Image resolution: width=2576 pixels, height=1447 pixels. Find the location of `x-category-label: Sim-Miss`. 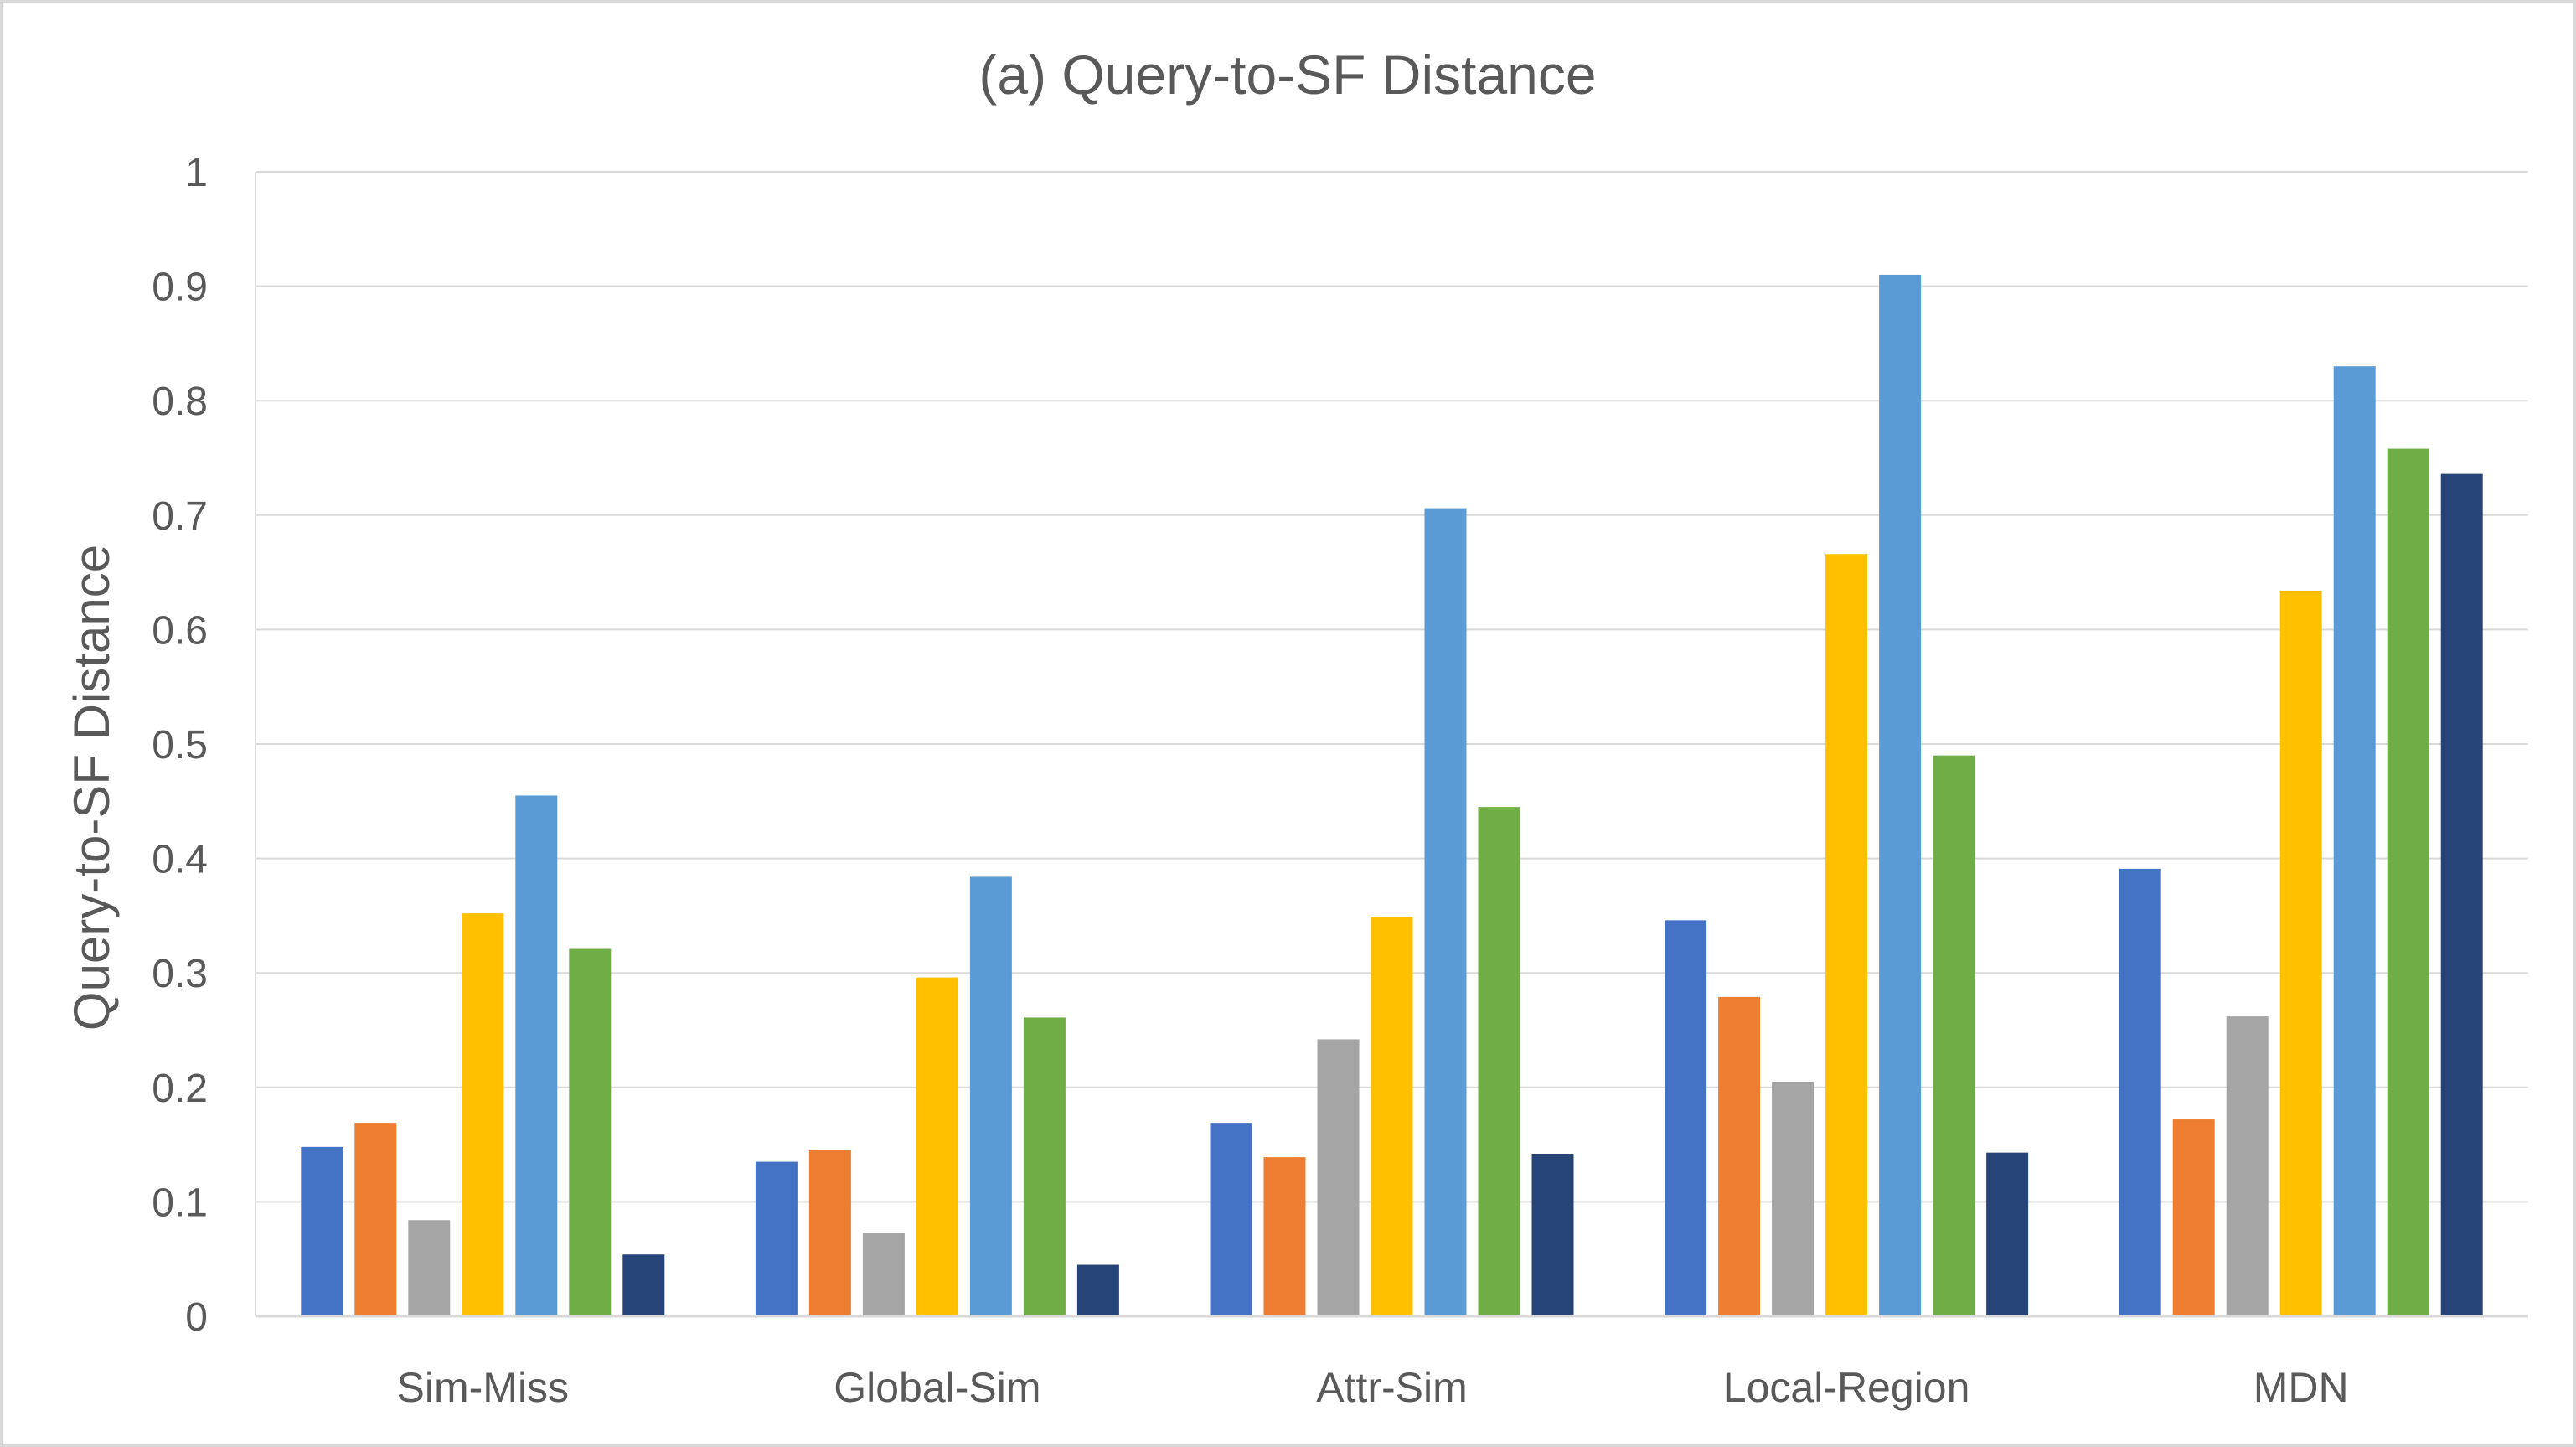

x-category-label: Sim-Miss is located at coordinates (483, 1387).